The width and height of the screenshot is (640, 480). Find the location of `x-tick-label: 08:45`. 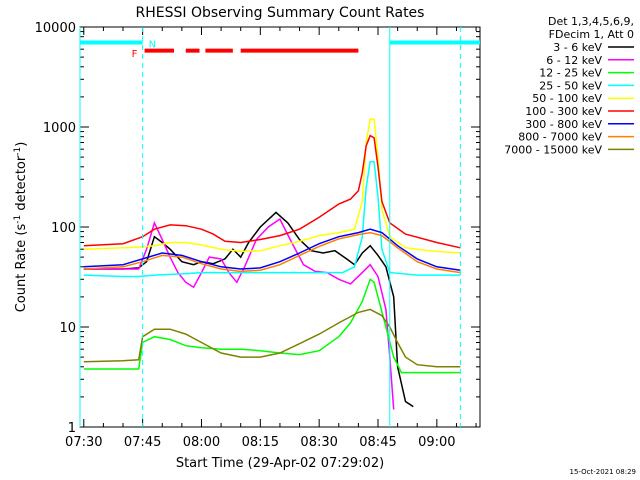

x-tick-label: 08:45 is located at coordinates (377, 442).